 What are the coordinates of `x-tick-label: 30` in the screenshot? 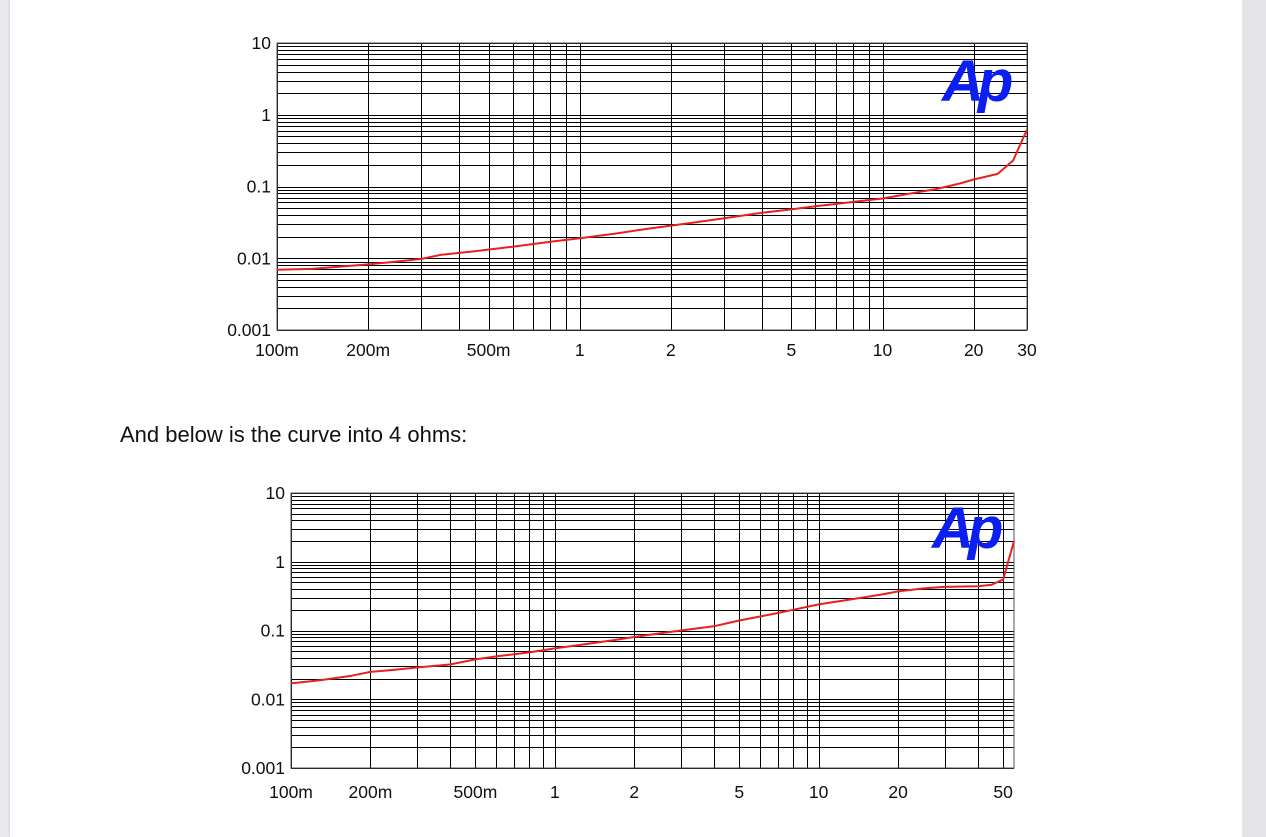 It's located at (1027, 350).